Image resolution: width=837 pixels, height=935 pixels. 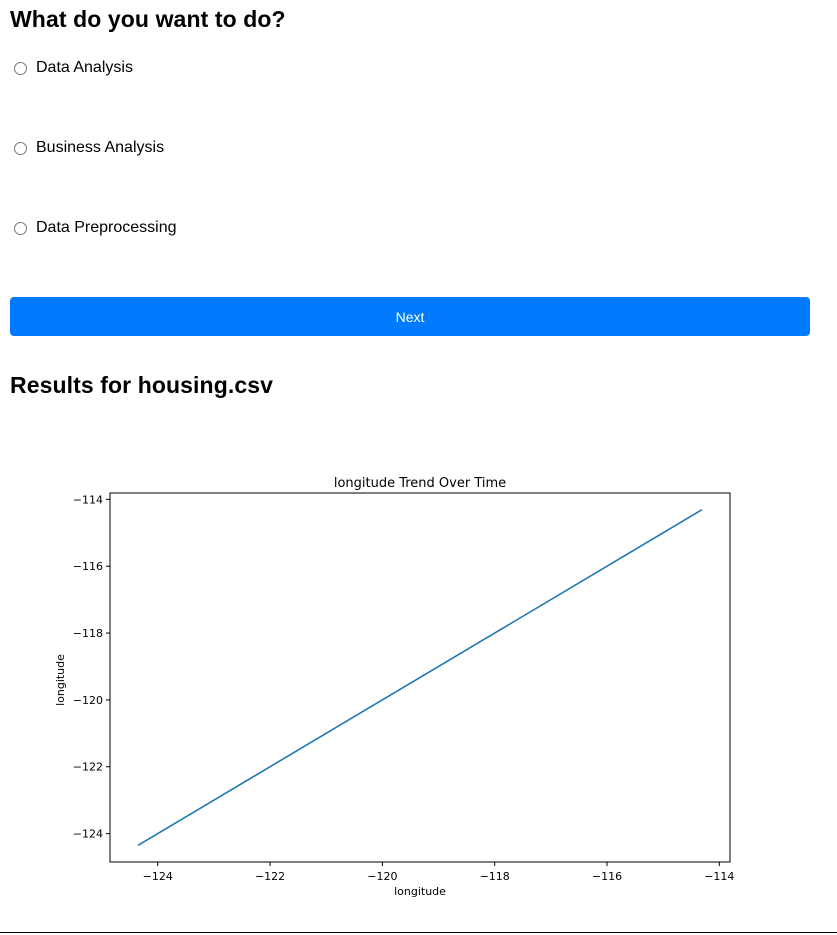 I want to click on y-tick-label: −114, so click(x=88, y=499).